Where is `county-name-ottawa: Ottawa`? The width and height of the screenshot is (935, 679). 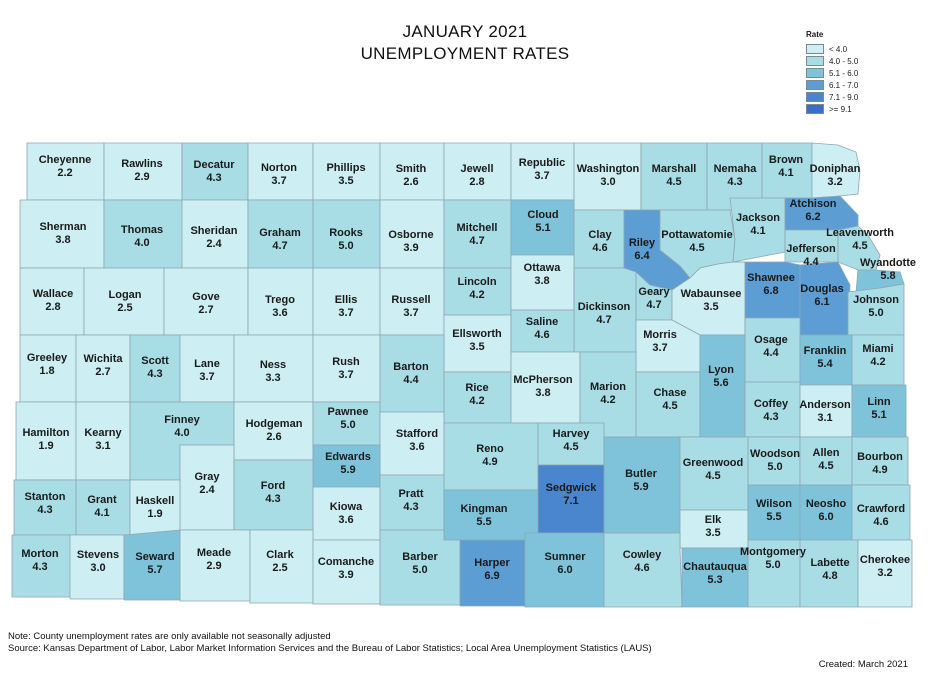
county-name-ottawa: Ottawa is located at coordinates (543, 268).